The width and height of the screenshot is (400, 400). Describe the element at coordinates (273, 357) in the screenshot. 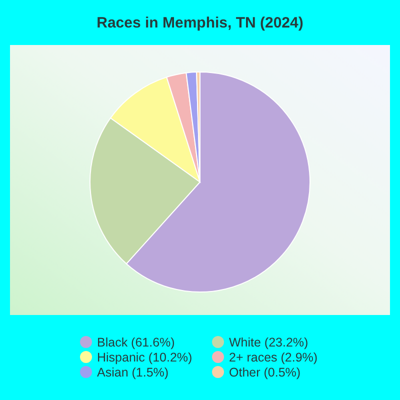

I see `legend-label: 2+ races (2.9%)` at that location.